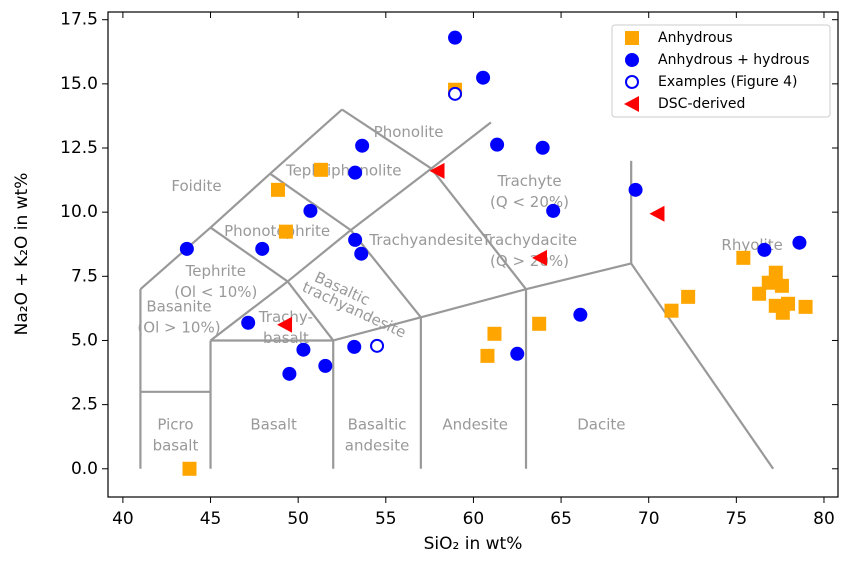 The width and height of the screenshot is (843, 562). I want to click on legend-box, so click(721, 71).